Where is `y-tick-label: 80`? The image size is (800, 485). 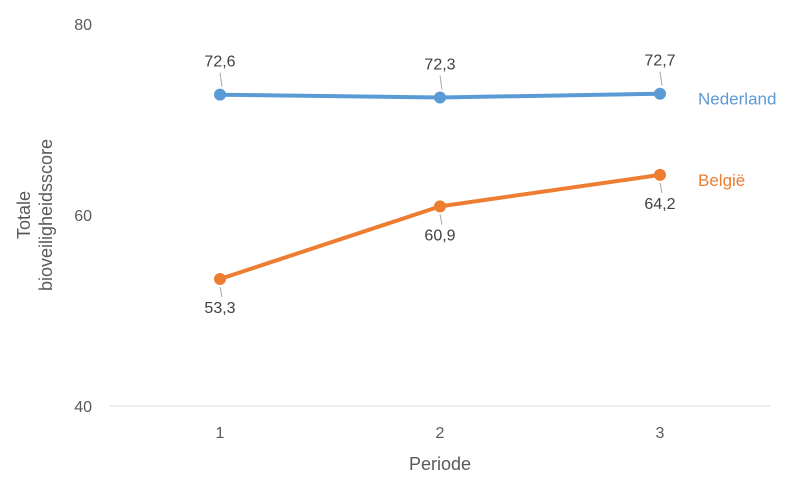 y-tick-label: 80 is located at coordinates (83, 25).